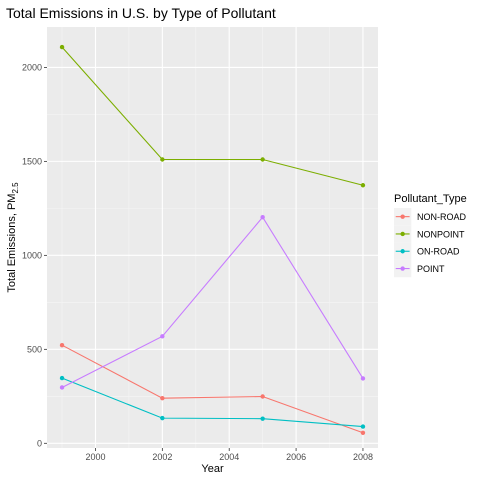  What do you see at coordinates (402, 251) in the screenshot?
I see `legend-key-point-on-road` at bounding box center [402, 251].